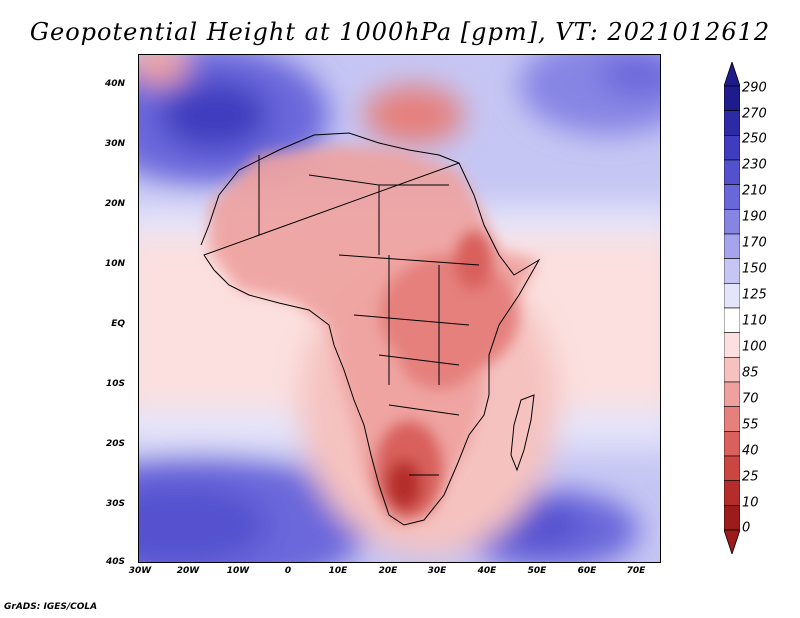  I want to click on colorbar-label-100: 100, so click(754, 347).